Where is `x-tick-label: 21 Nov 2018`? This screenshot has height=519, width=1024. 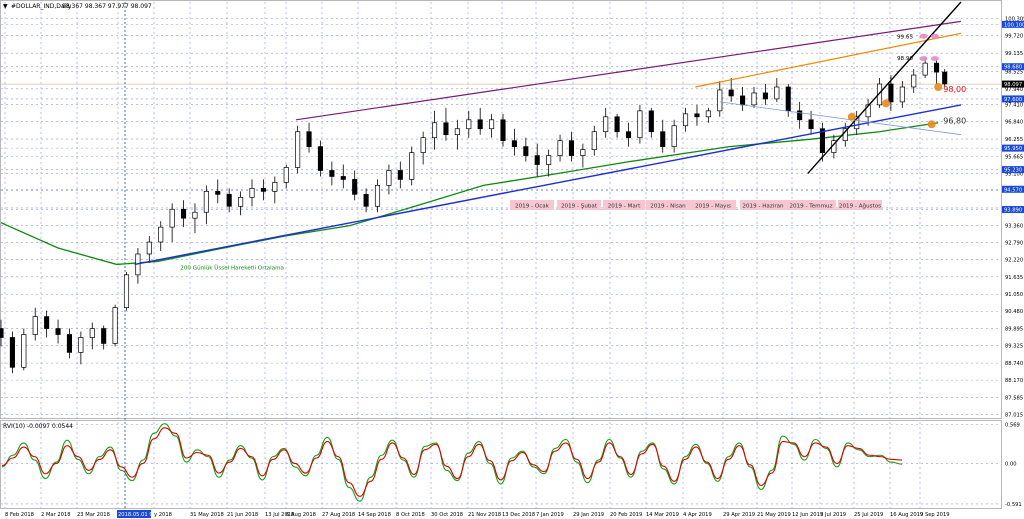
x-tick-label: 21 Nov 2018 is located at coordinates (484, 515).